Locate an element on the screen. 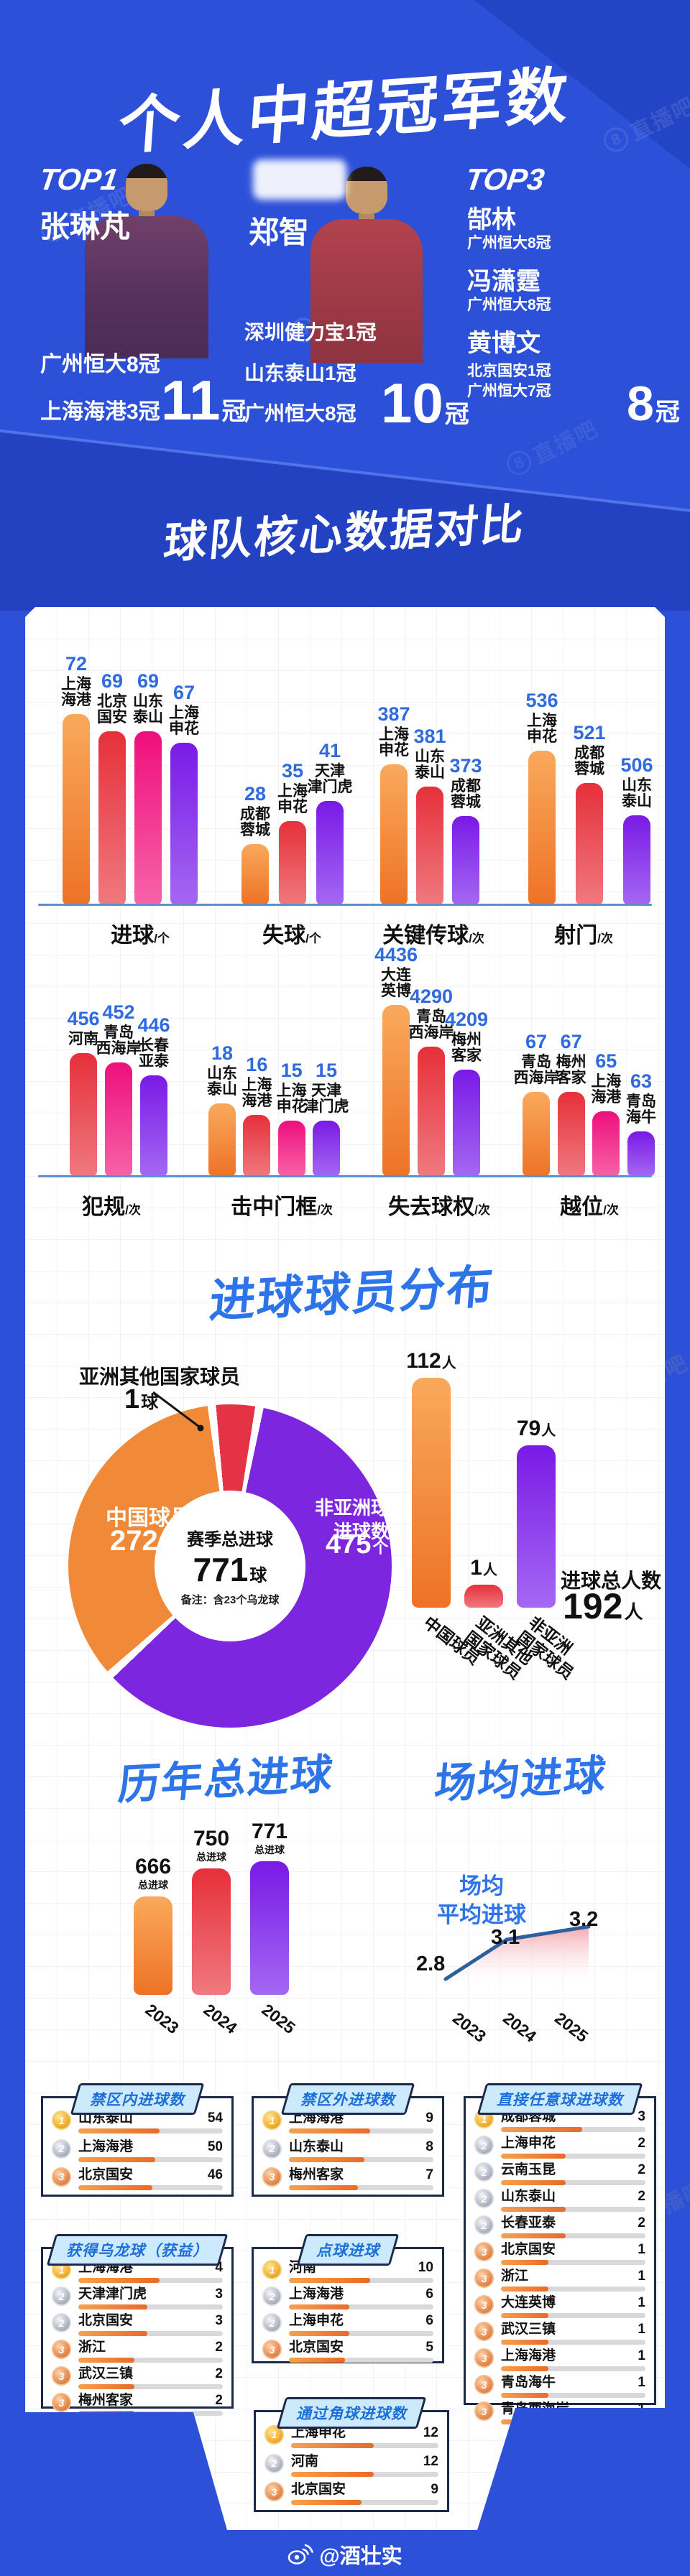 Image resolution: width=690 pixels, height=2576 pixels. bar-column: 67 青岛 西海岸 is located at coordinates (536, 1104).